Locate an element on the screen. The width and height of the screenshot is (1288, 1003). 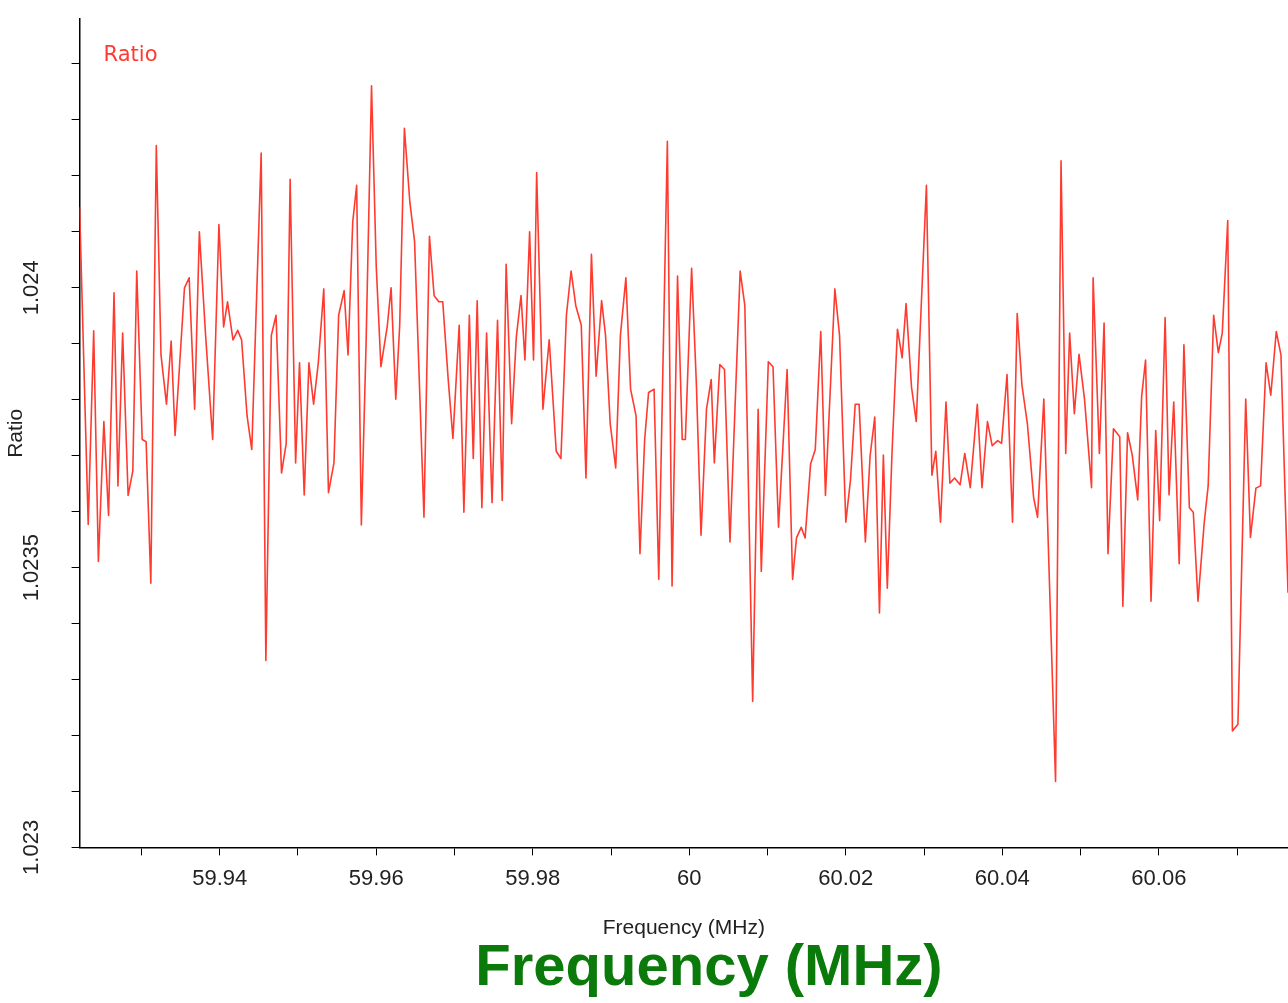
x-tick-label: 60 is located at coordinates (689, 877).